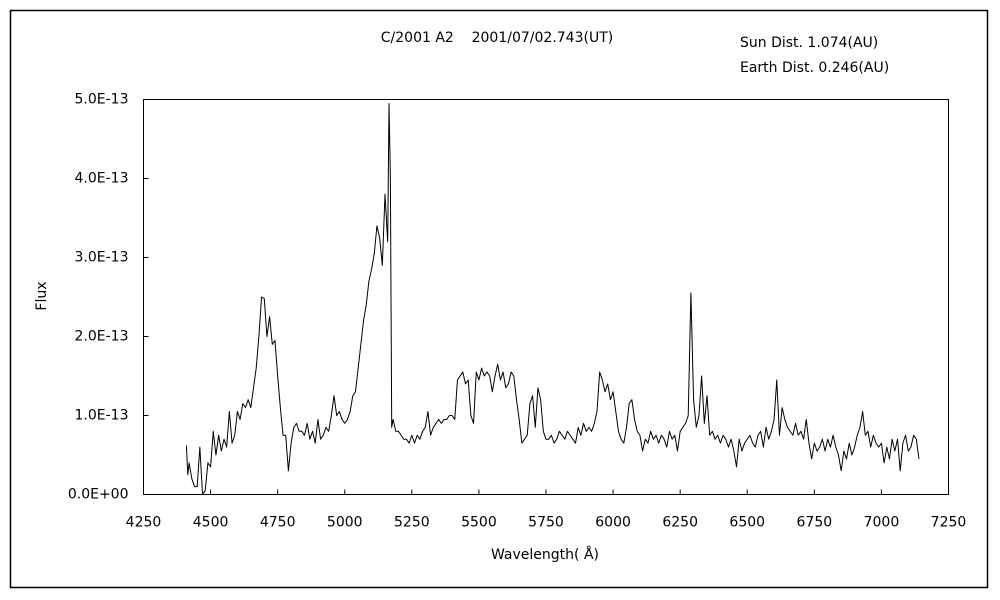 This screenshot has width=1000, height=600. Describe the element at coordinates (102, 100) in the screenshot. I see `y-tick-label: 5.0E-13` at that location.